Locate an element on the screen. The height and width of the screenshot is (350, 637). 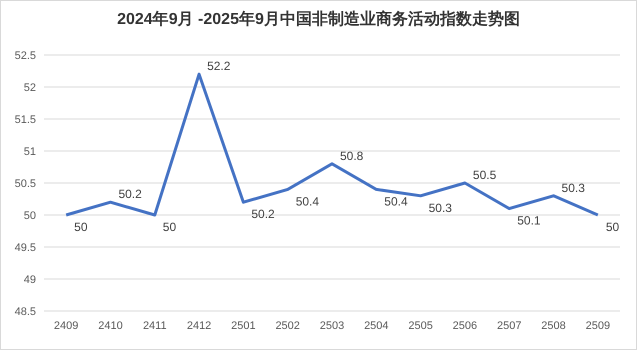
x-tick-label: 2411 is located at coordinates (154, 326).